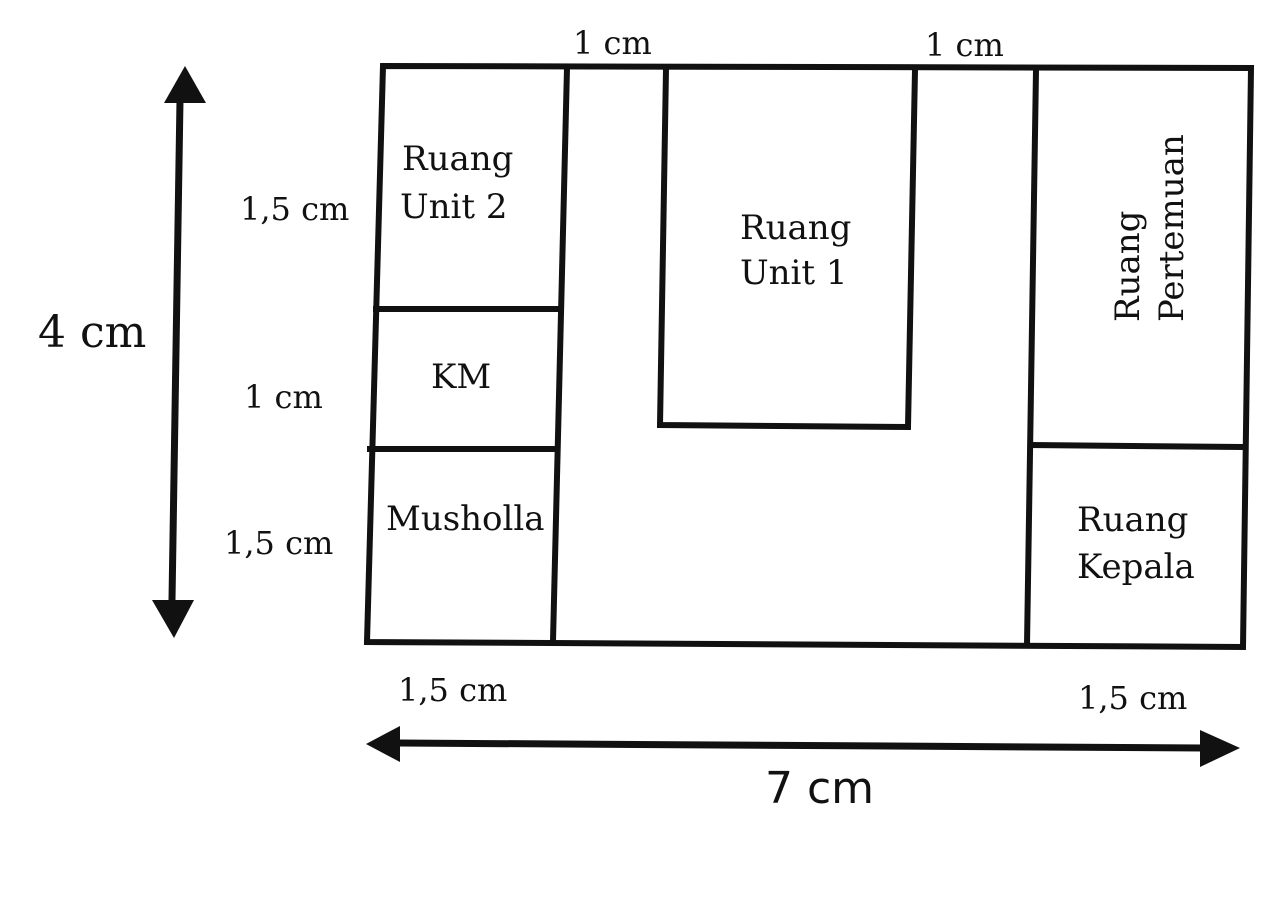 This screenshot has height=915, width=1280. What do you see at coordinates (1128, 266) in the screenshot?
I see `room-label-pertemuan-line1: Ruang` at bounding box center [1128, 266].